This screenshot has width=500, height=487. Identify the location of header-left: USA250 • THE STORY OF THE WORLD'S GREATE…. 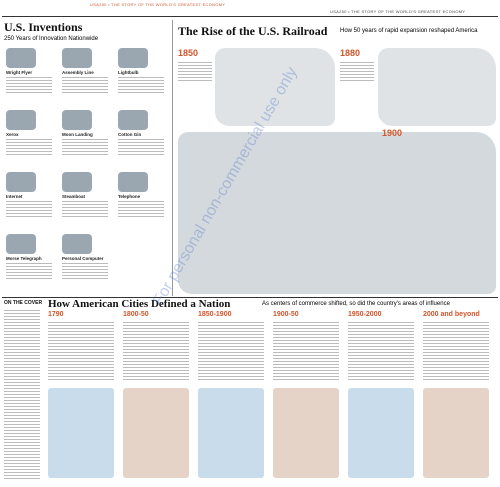
(158, 4).